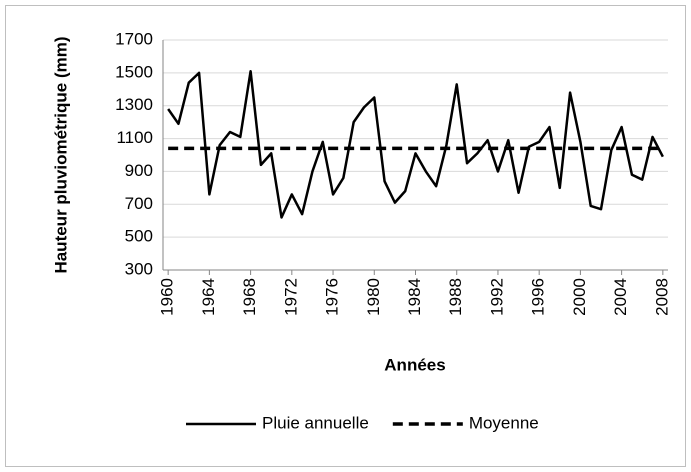 This screenshot has height=472, width=691. Describe the element at coordinates (167, 297) in the screenshot. I see `x-tick-label: 1960` at that location.